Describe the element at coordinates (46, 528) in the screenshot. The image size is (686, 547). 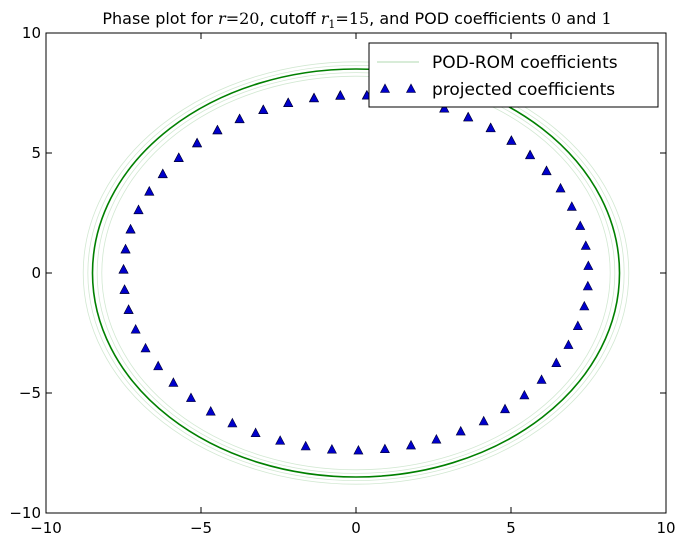
I see `x-tick-label: −10` at that location.